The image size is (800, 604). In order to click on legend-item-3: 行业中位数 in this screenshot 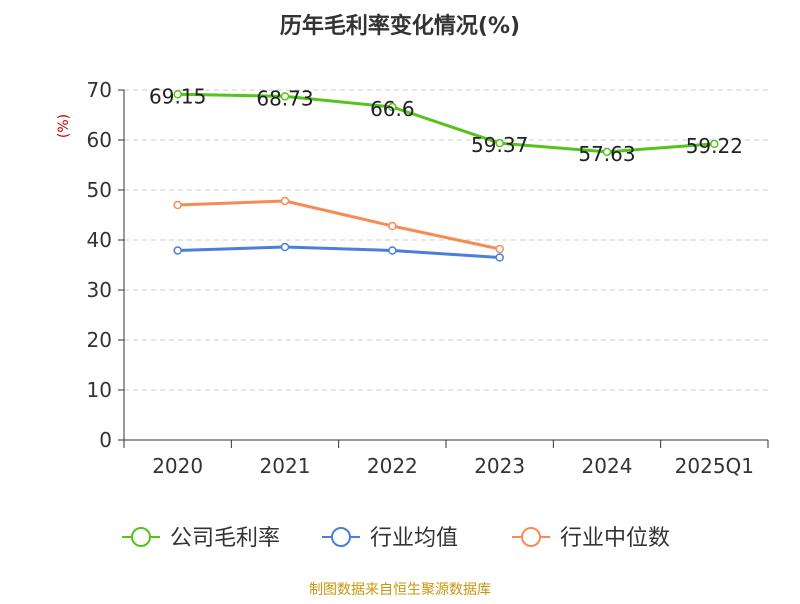, I will do `click(591, 538)`.